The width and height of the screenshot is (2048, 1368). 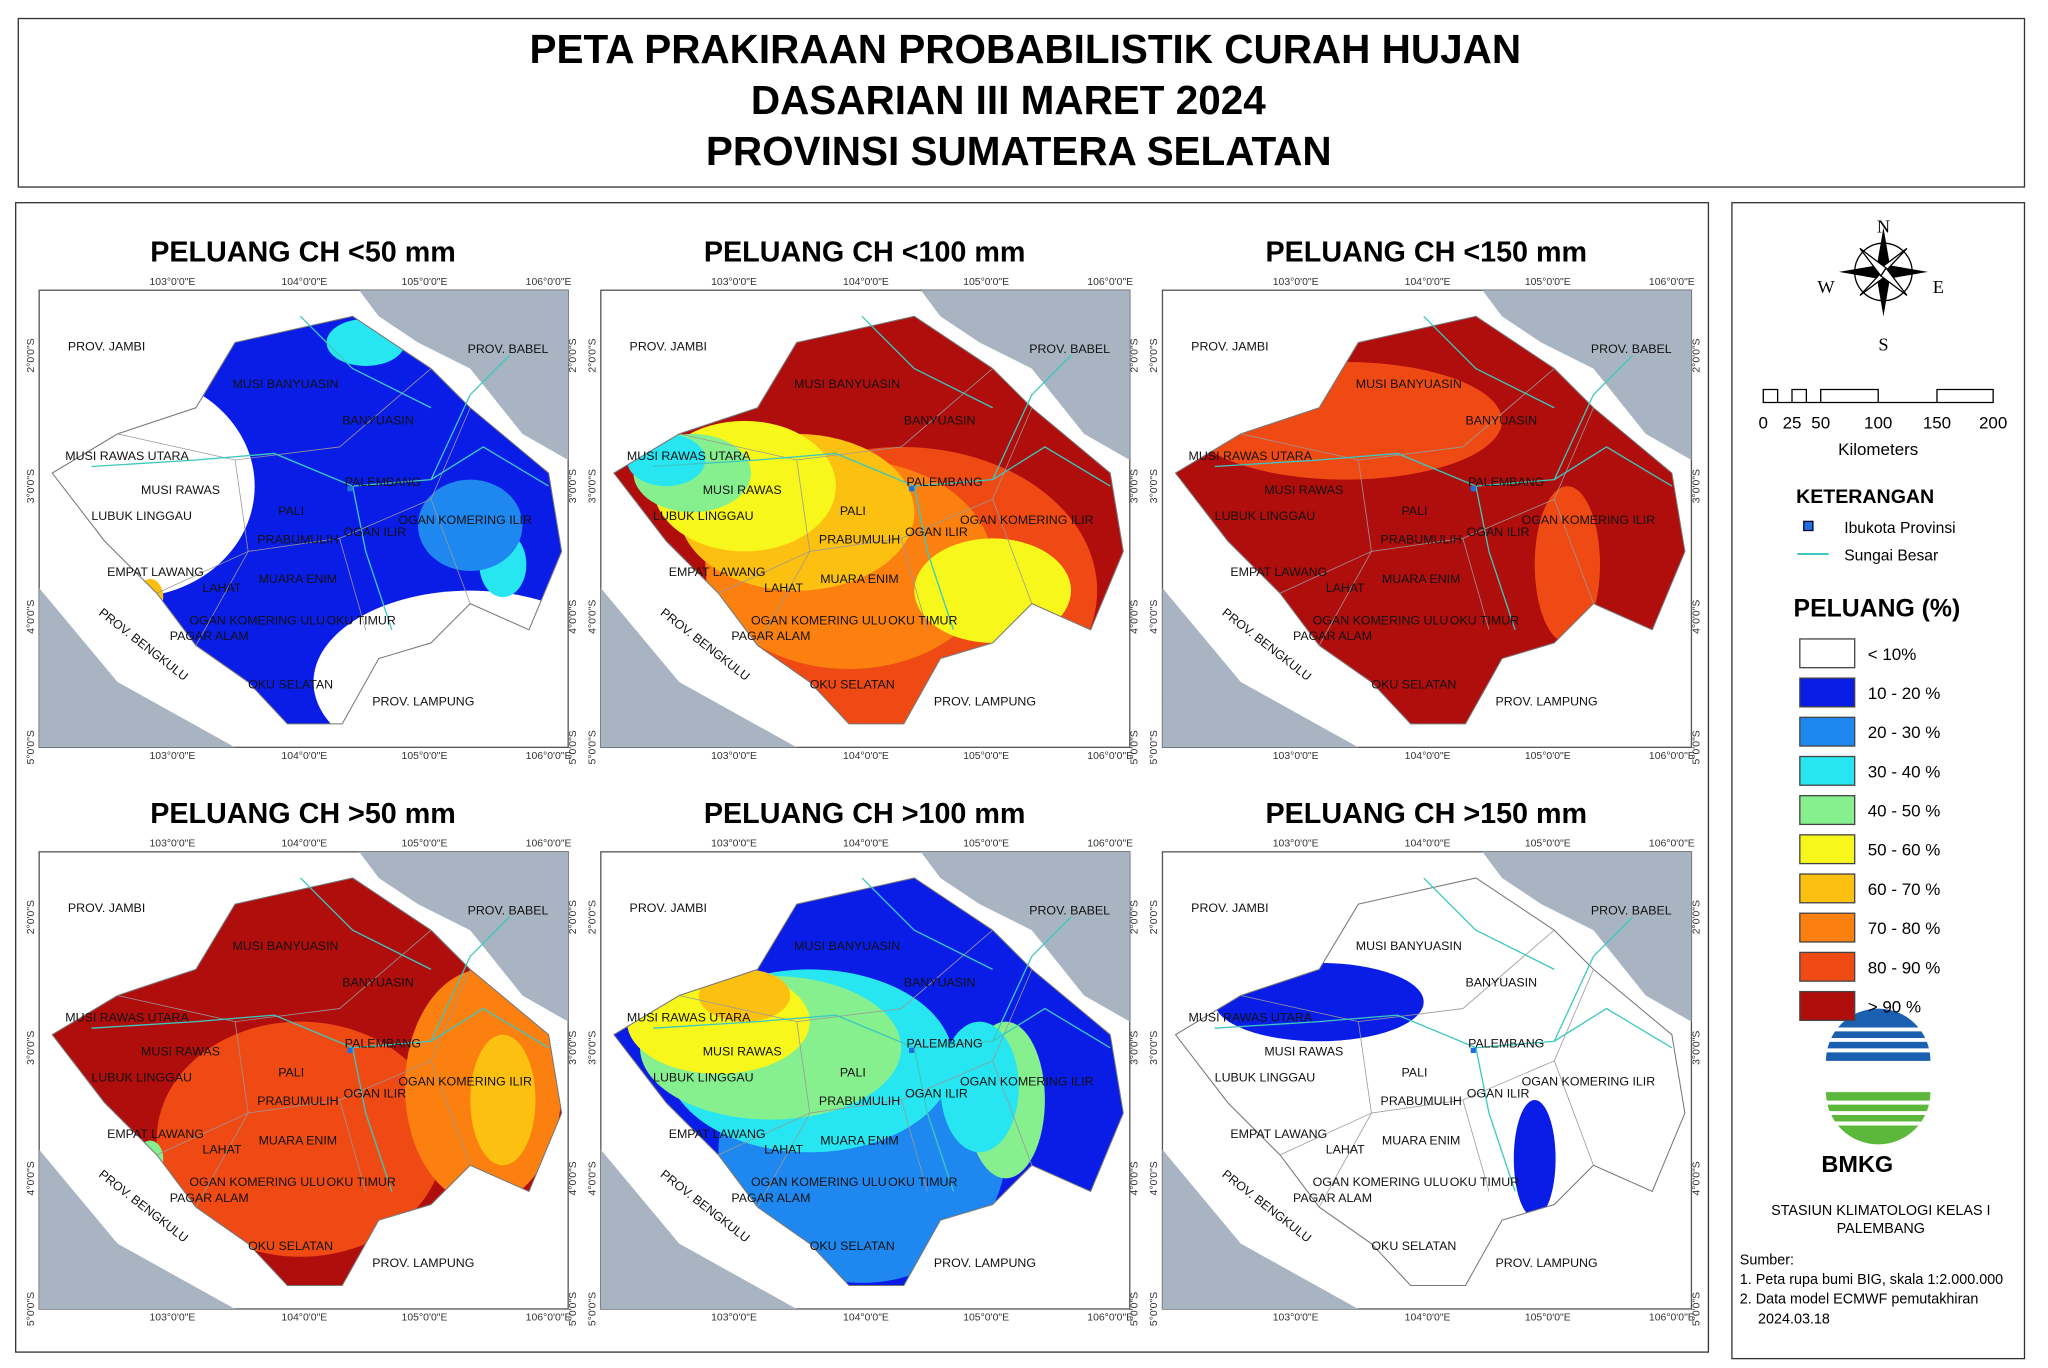 What do you see at coordinates (298, 1140) in the screenshot?
I see `region-label: MUARA ENIM` at bounding box center [298, 1140].